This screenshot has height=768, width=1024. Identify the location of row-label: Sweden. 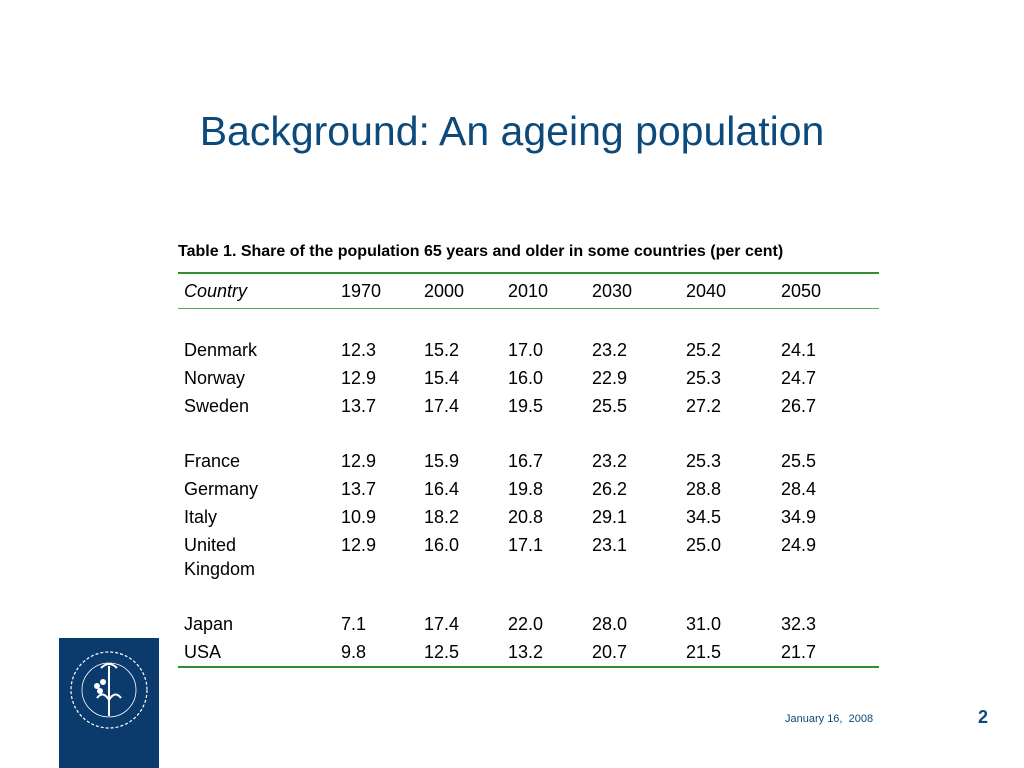
(217, 406).